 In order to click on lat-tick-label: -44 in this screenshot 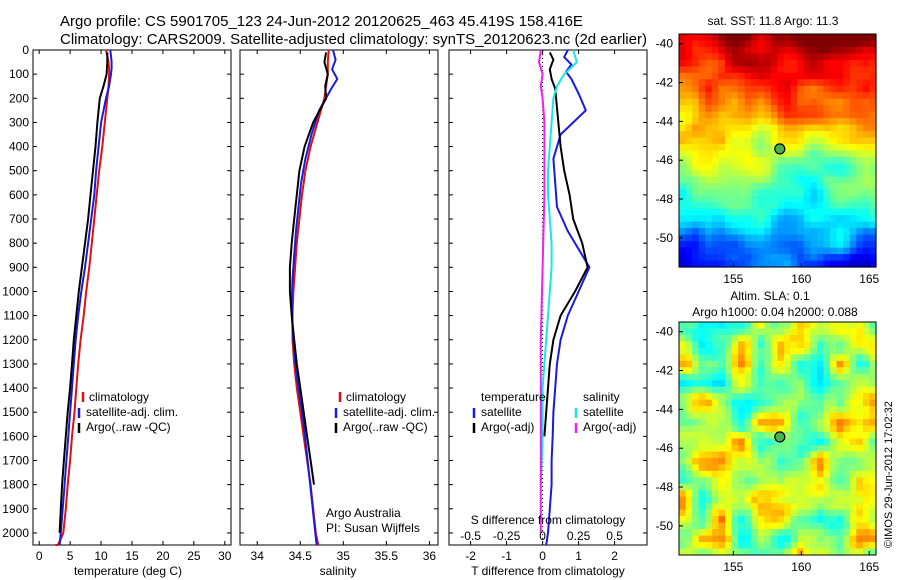, I will do `click(665, 409)`.